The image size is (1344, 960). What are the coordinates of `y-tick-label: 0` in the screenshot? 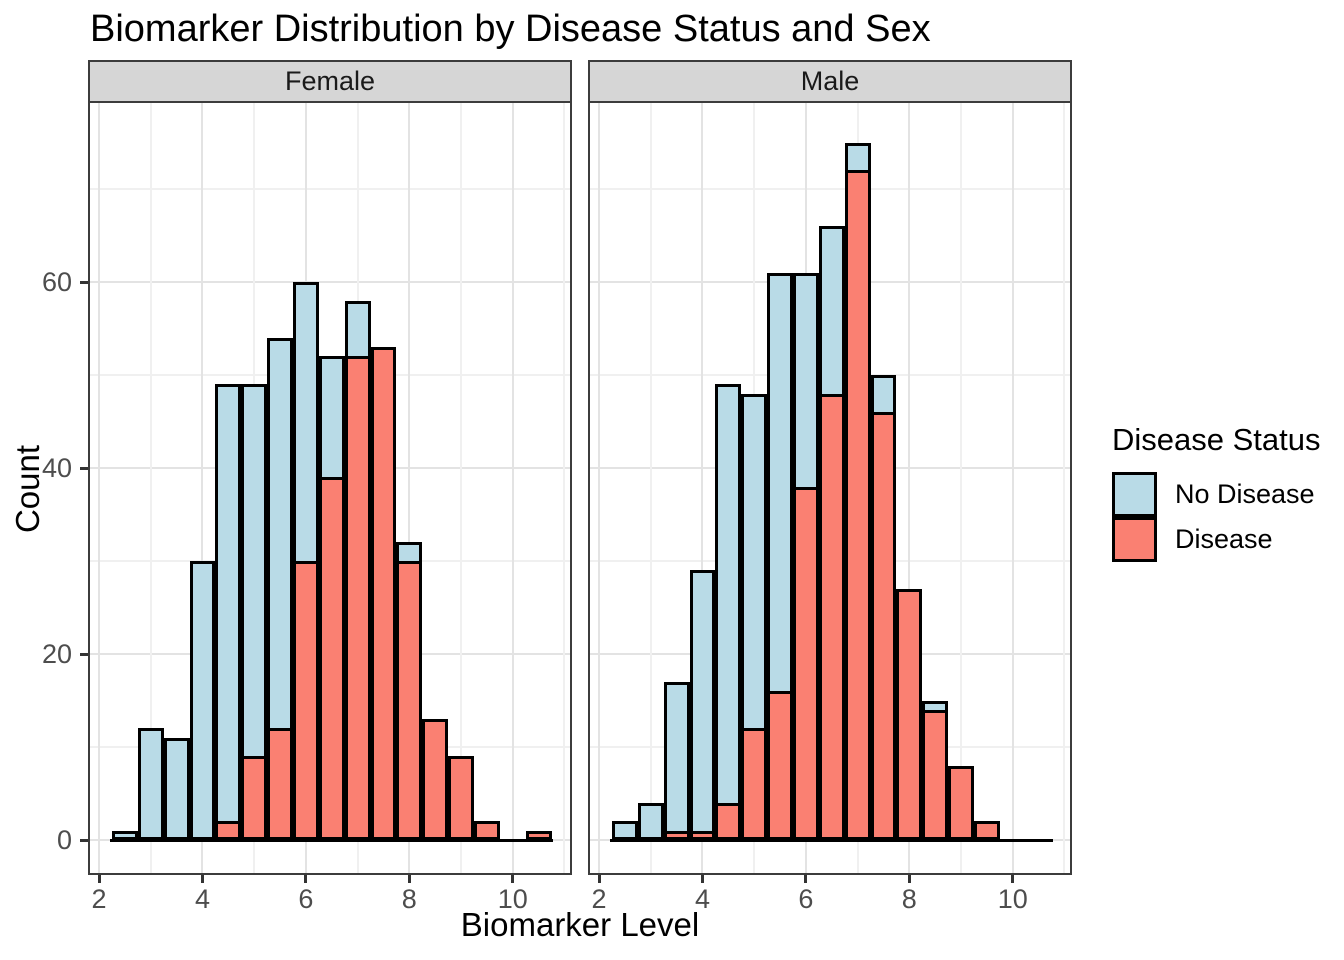 It's located at (64, 840).